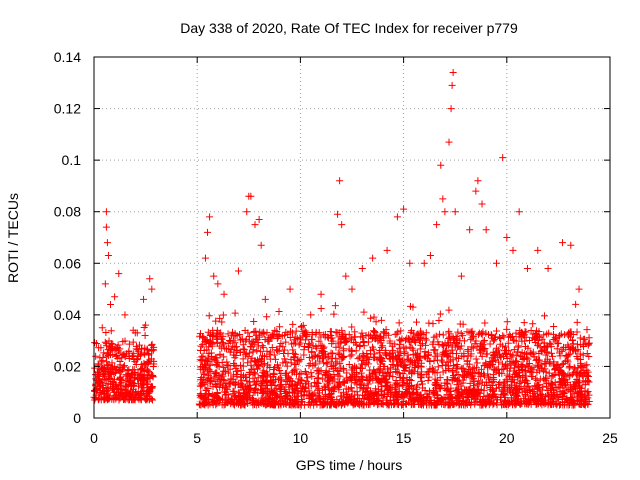 The height and width of the screenshot is (480, 640). I want to click on y-tick-label: 0.08, so click(67, 212).